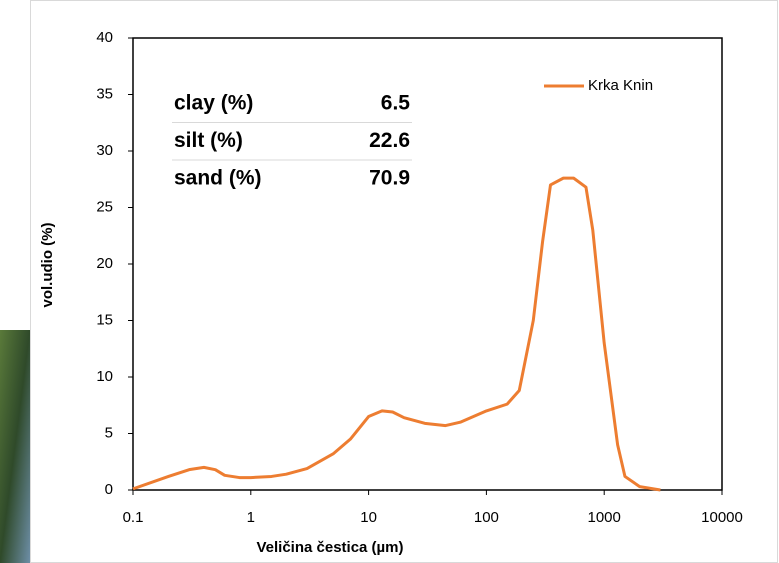  Describe the element at coordinates (486, 517) in the screenshot. I see `x-tick-label: 100` at that location.